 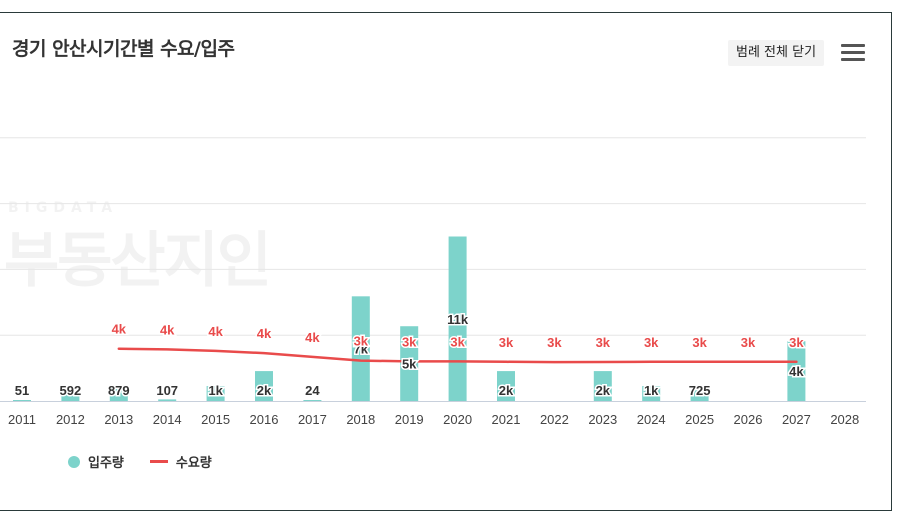 What do you see at coordinates (506, 342) in the screenshot?
I see `demand-label-2021: 3k` at bounding box center [506, 342].